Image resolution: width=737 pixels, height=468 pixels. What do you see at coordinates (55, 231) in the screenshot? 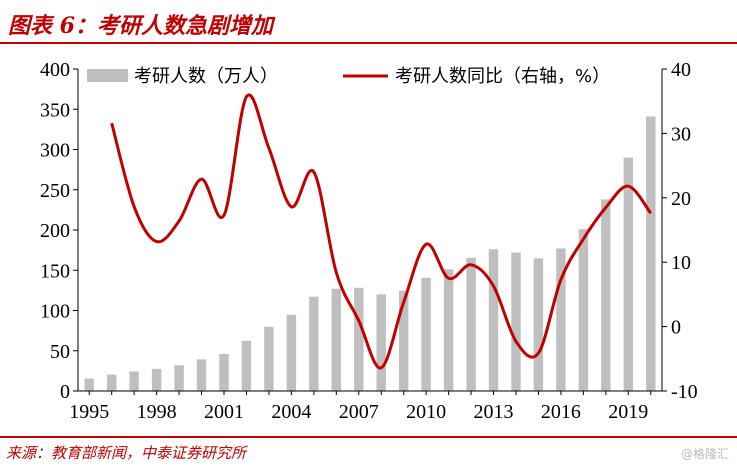
I see `y-tick-label: 200` at bounding box center [55, 231].